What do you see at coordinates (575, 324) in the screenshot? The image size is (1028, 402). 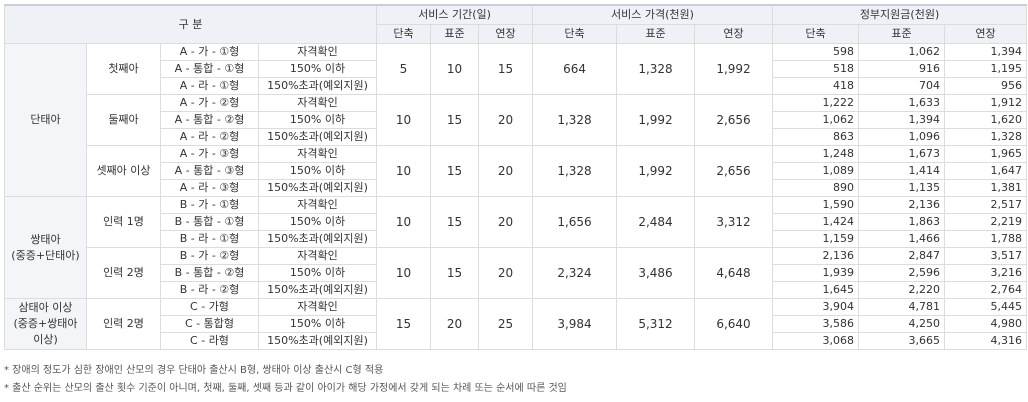 I see `price-short: 3,984` at bounding box center [575, 324].